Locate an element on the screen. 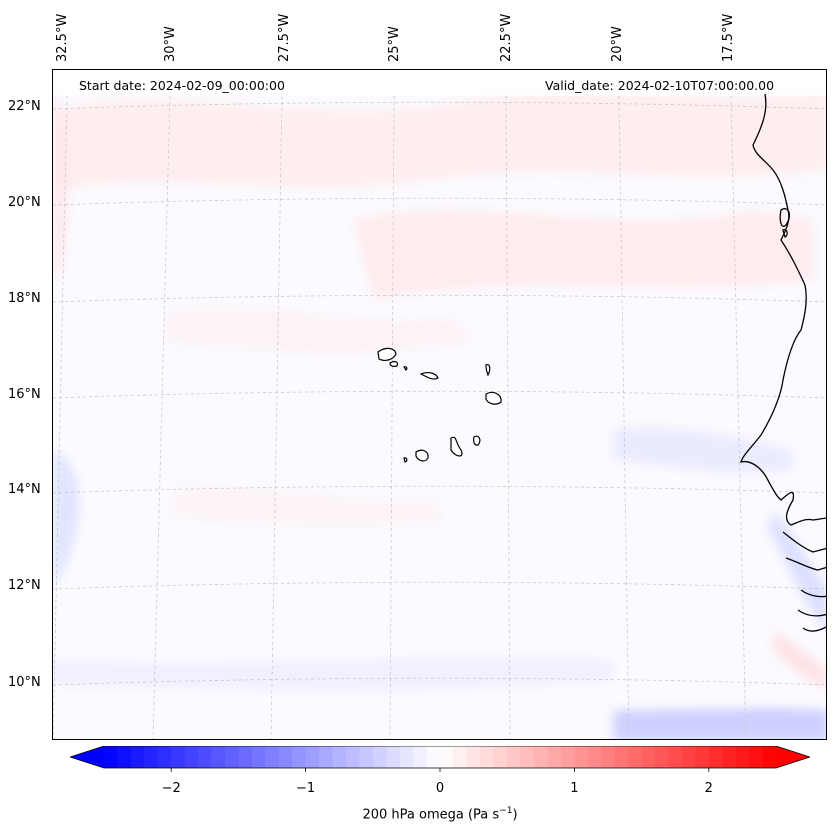 The width and height of the screenshot is (837, 839). lon-label: 22.5°W is located at coordinates (506, 37).